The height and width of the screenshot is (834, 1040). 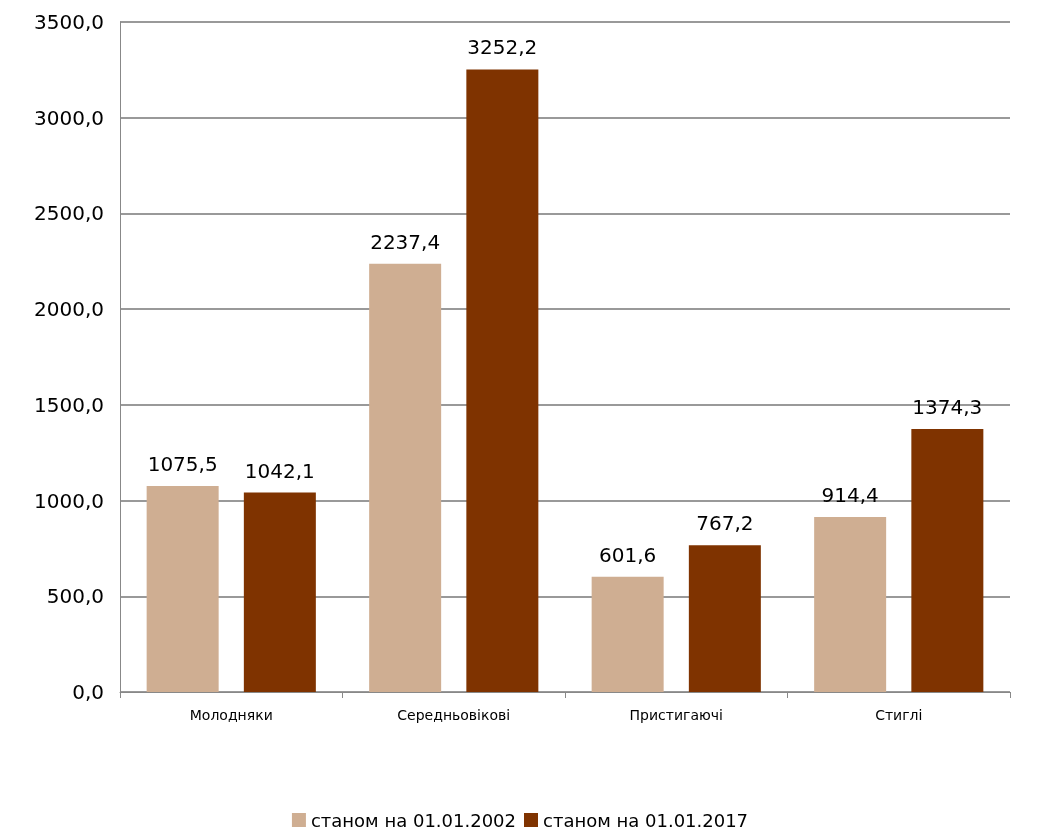 I want to click on y-tick-label: 3500,0, so click(x=69, y=22).